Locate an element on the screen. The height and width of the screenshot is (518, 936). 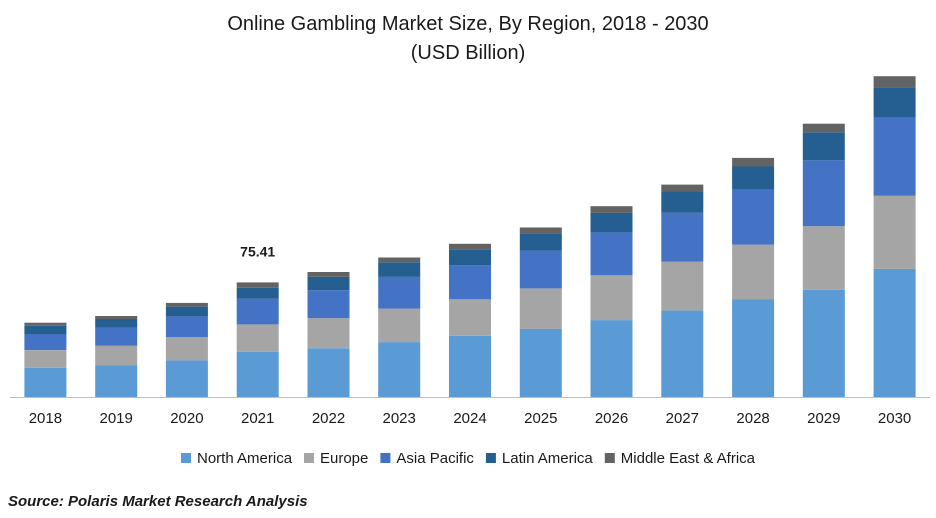
bar-2025-asia-pacific is located at coordinates (540, 269).